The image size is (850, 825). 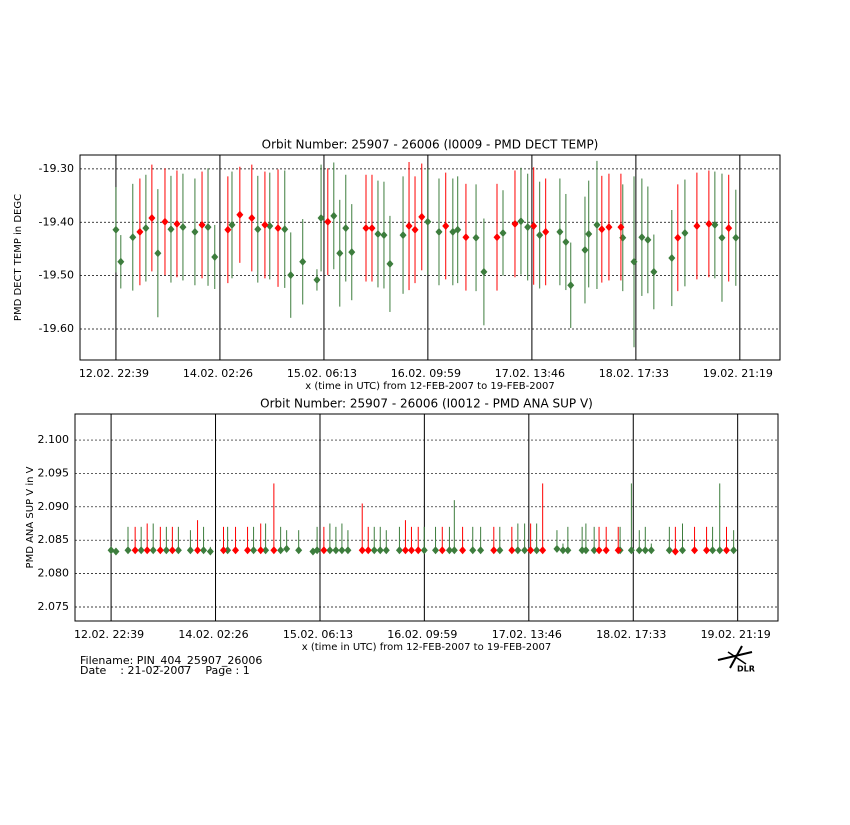 What do you see at coordinates (631, 634) in the screenshot?
I see `x-tick-label: 18.02. 17:33` at bounding box center [631, 634].